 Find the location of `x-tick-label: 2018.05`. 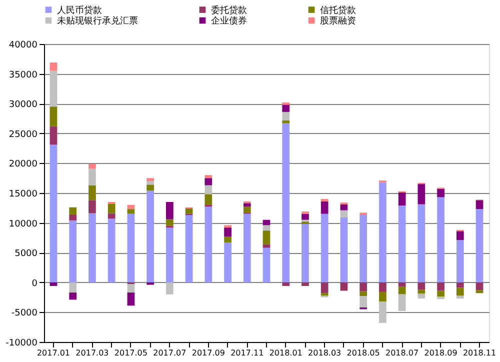

x-tick-label: 2018.05 is located at coordinates (363, 353).